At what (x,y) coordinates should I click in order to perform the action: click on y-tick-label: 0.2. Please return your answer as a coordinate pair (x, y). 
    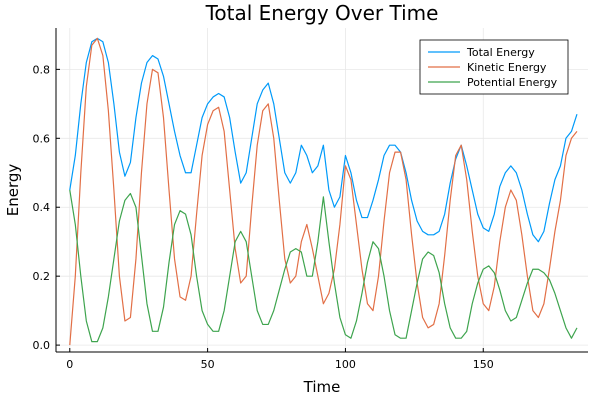
    Looking at the image, I should click on (42, 276).